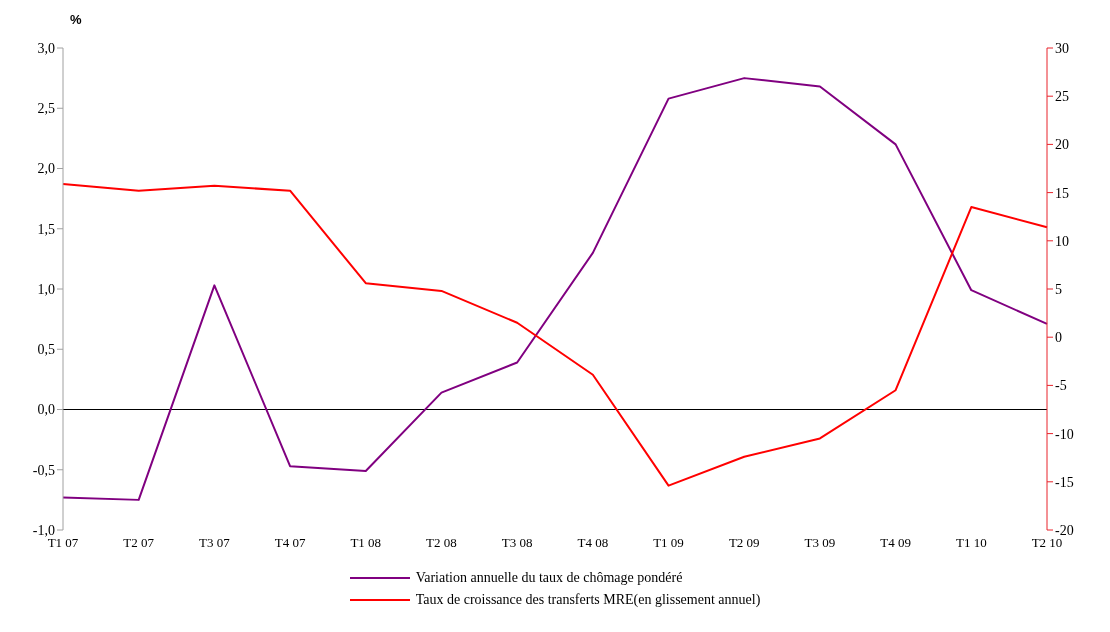 The width and height of the screenshot is (1110, 632). I want to click on y2-tick-label: -10, so click(1064, 434).